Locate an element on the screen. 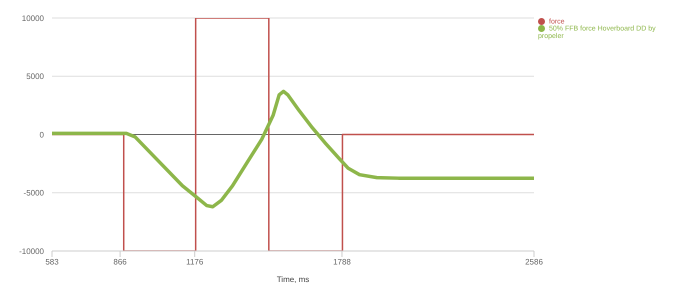 The height and width of the screenshot is (300, 700). y-tick-label: 10000 is located at coordinates (33, 18).